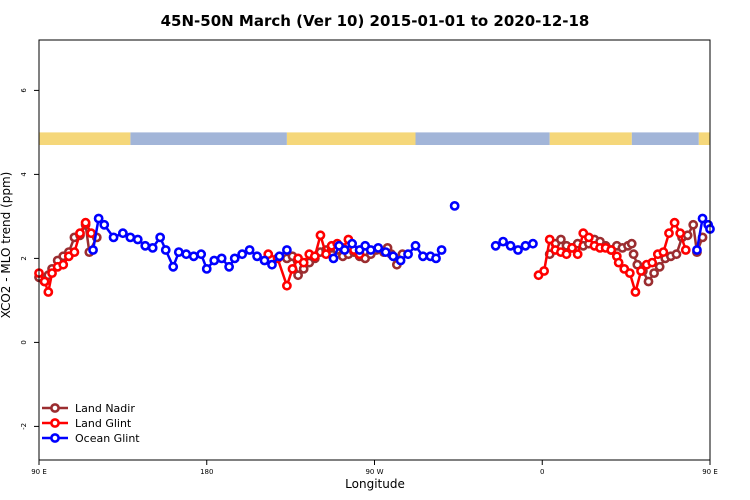 This screenshot has width=750, height=500. Describe the element at coordinates (24, 90) in the screenshot. I see `y-tick-label-4: 6` at that location.